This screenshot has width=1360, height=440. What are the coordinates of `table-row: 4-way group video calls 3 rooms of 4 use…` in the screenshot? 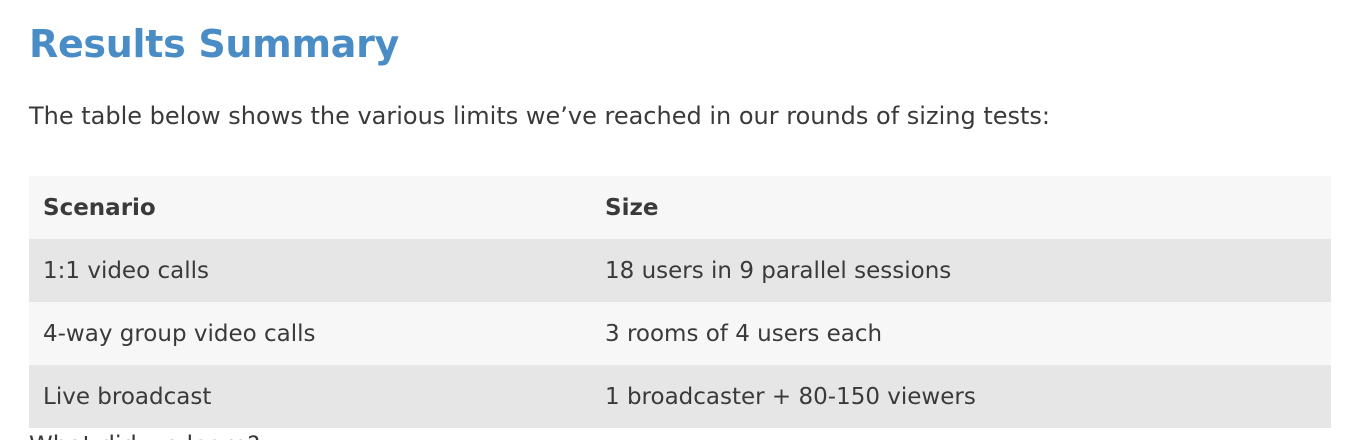 It's located at (680, 333).